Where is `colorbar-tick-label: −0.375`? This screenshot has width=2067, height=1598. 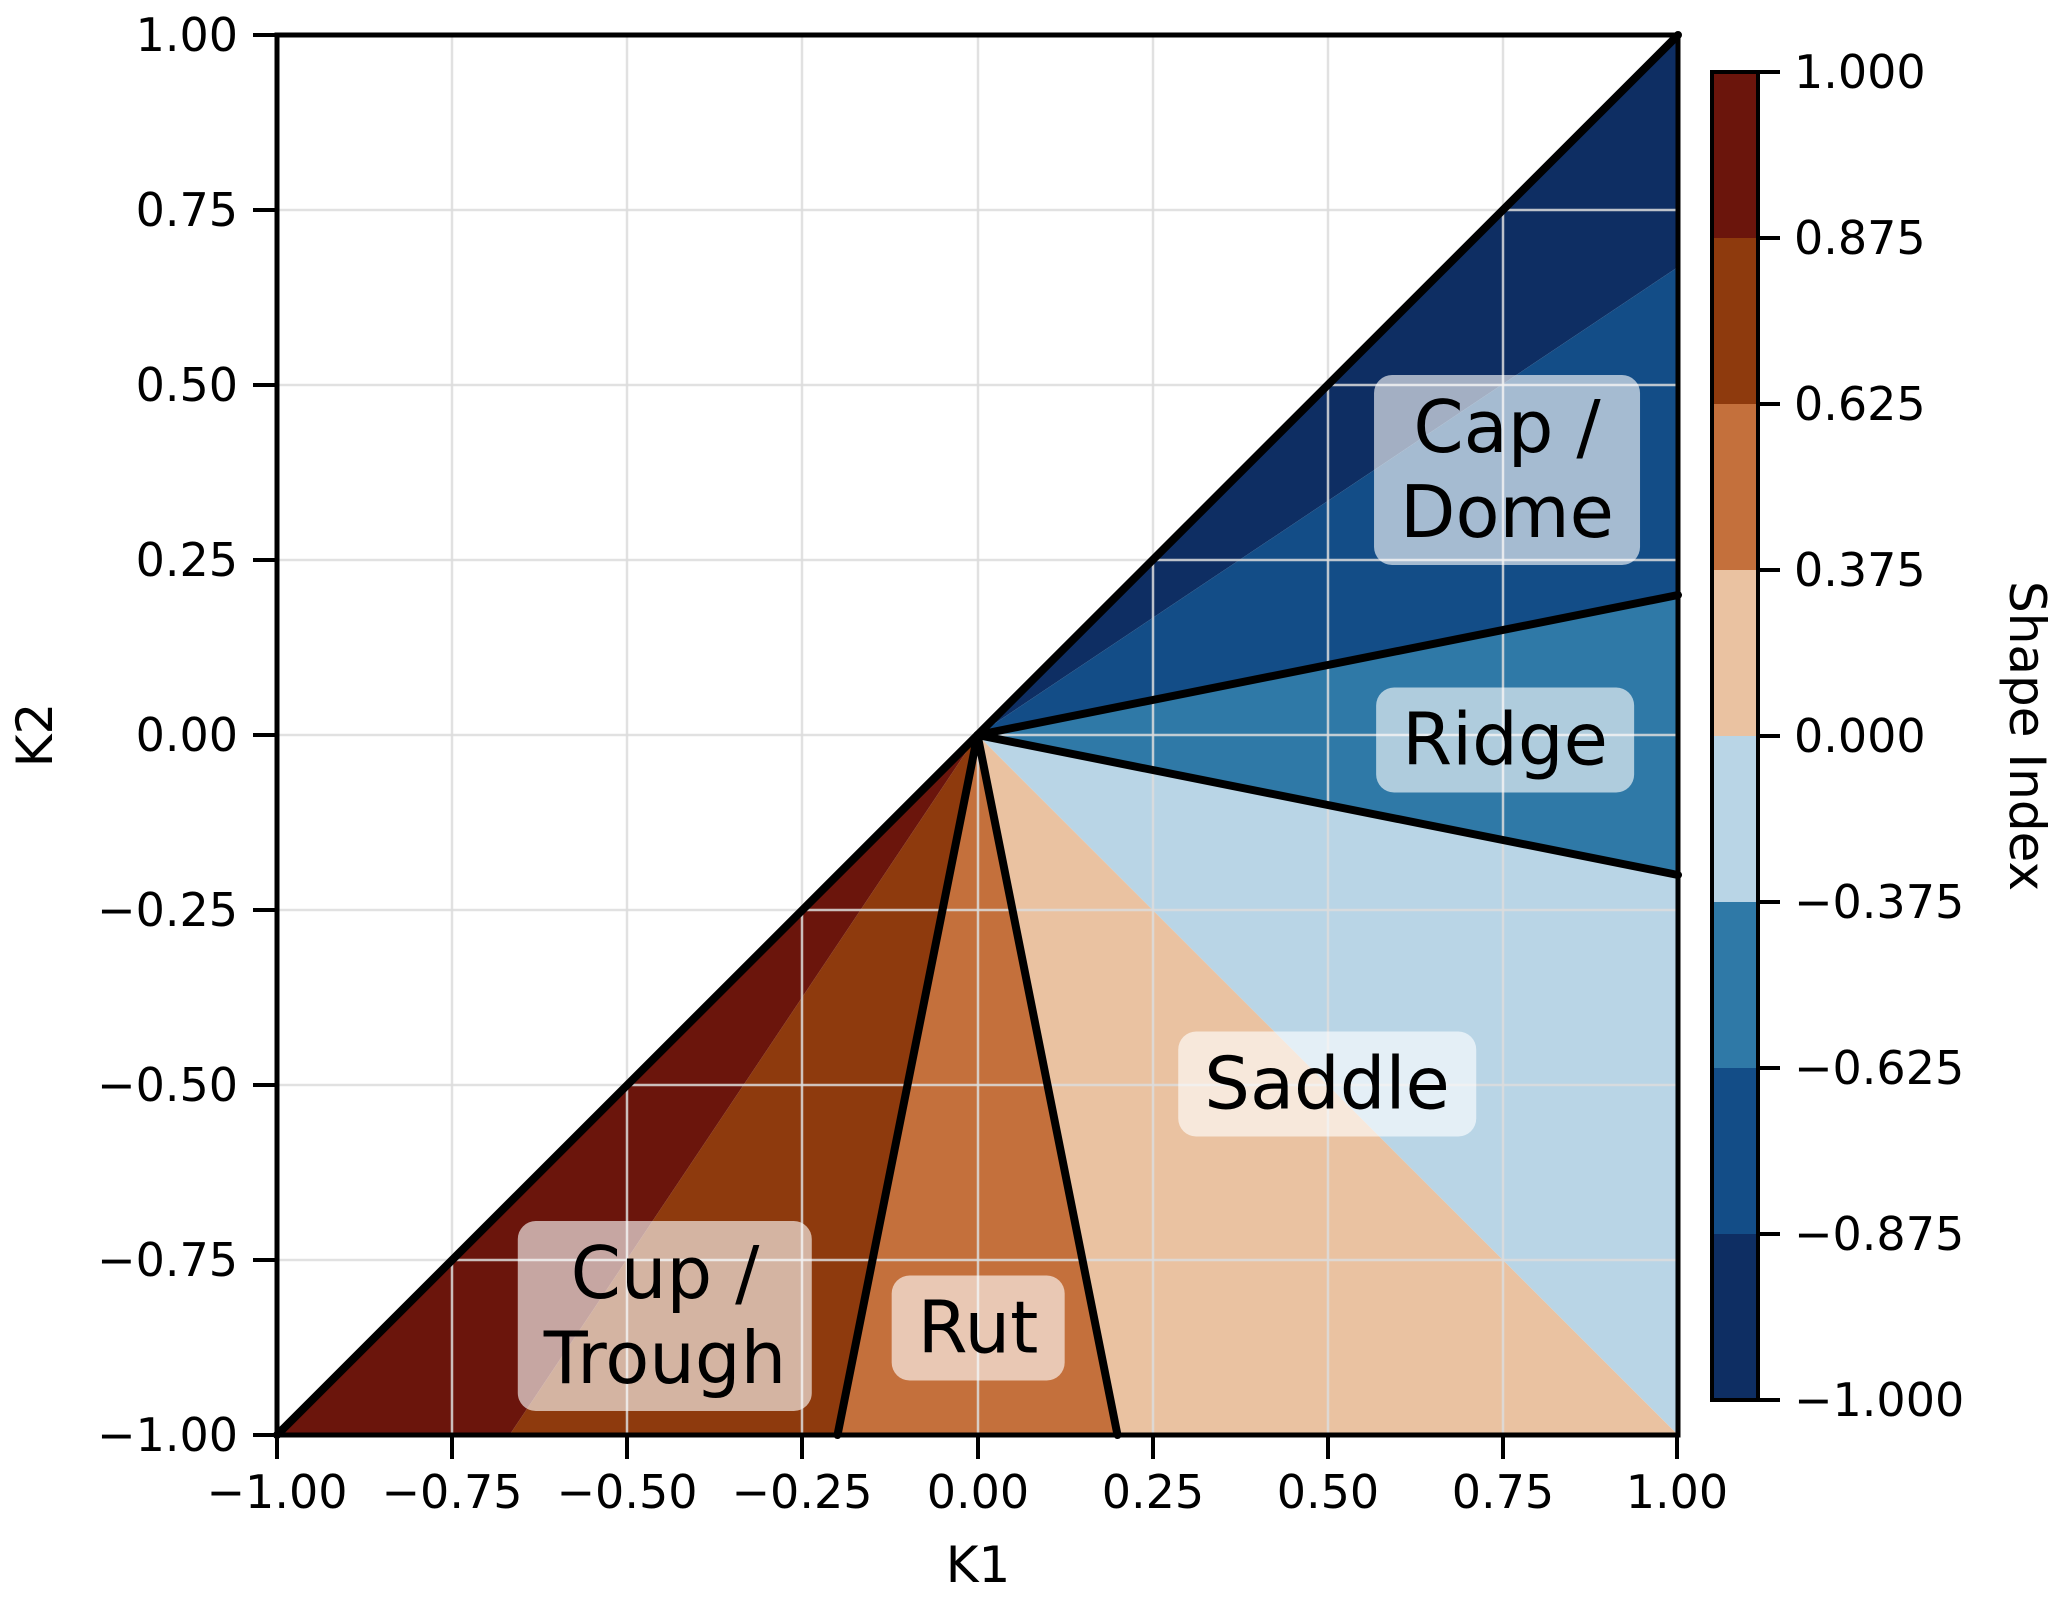
colorbar-tick-label: −0.375 is located at coordinates (1879, 902).